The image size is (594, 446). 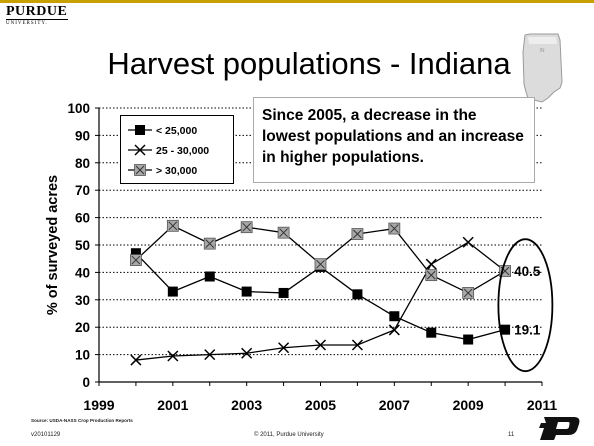 What do you see at coordinates (289, 435) in the screenshot?
I see `copyright-note: © 2011, Purdue University` at bounding box center [289, 435].